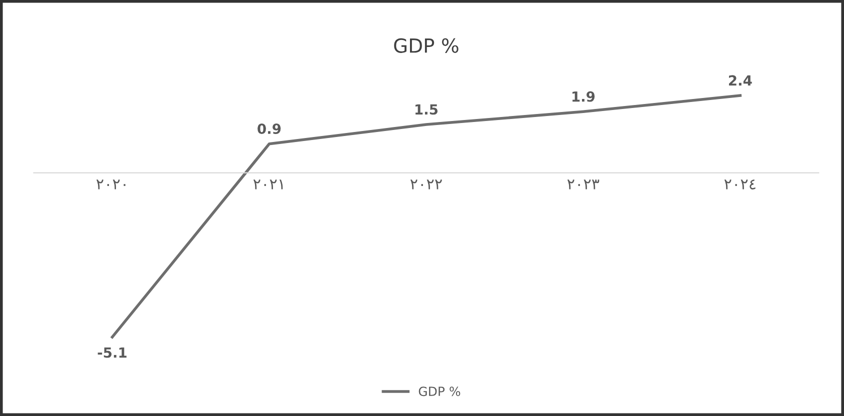  What do you see at coordinates (583, 96) in the screenshot?
I see `data-label: 1.9` at bounding box center [583, 96].